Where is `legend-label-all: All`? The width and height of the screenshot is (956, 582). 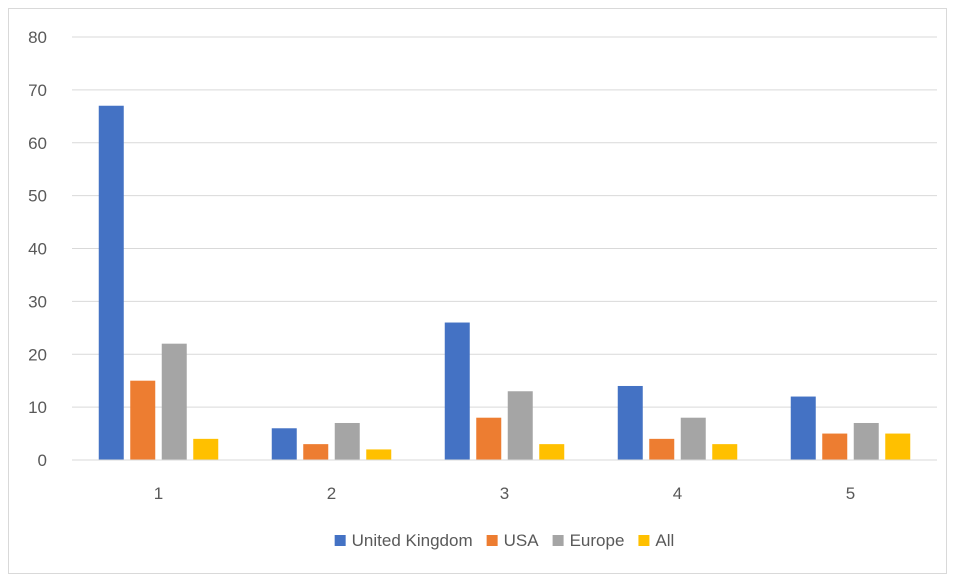
legend-label-all: All is located at coordinates (664, 540).